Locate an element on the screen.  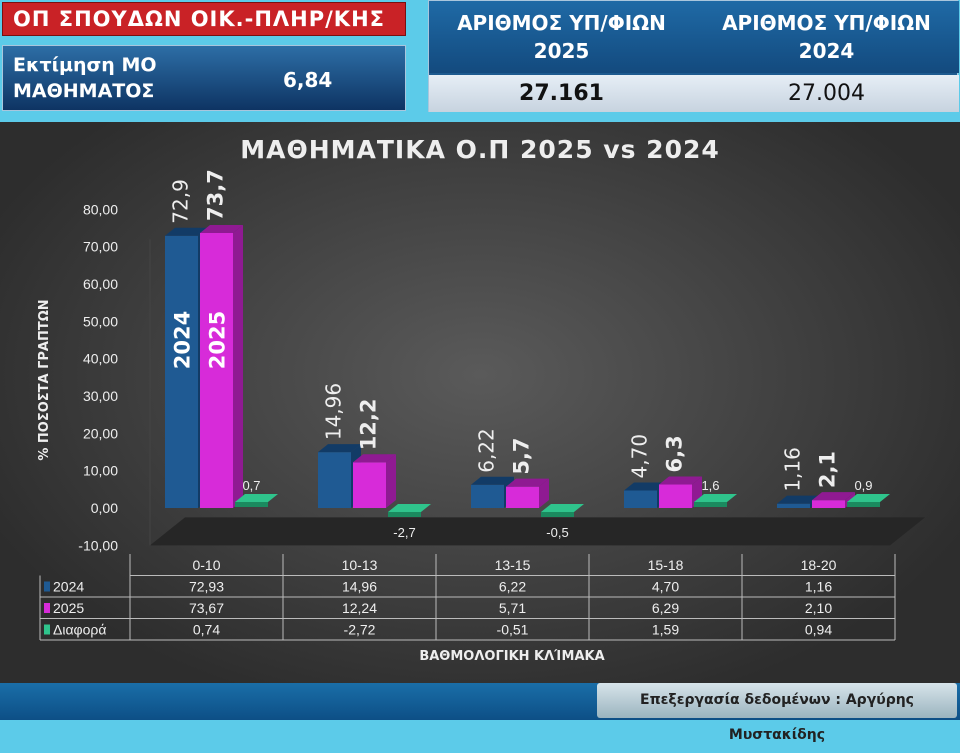
legend-label: 2025 is located at coordinates (68, 608).